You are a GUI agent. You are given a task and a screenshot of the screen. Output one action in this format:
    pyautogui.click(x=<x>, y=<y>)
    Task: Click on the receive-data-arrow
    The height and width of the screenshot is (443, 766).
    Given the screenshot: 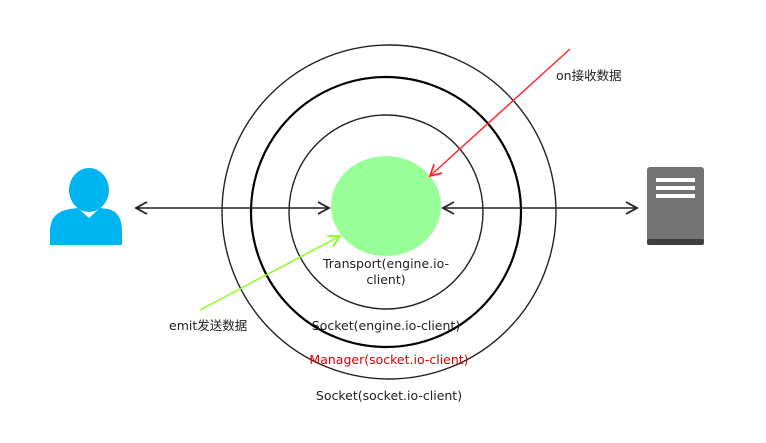 What is the action you would take?
    pyautogui.click(x=499, y=113)
    